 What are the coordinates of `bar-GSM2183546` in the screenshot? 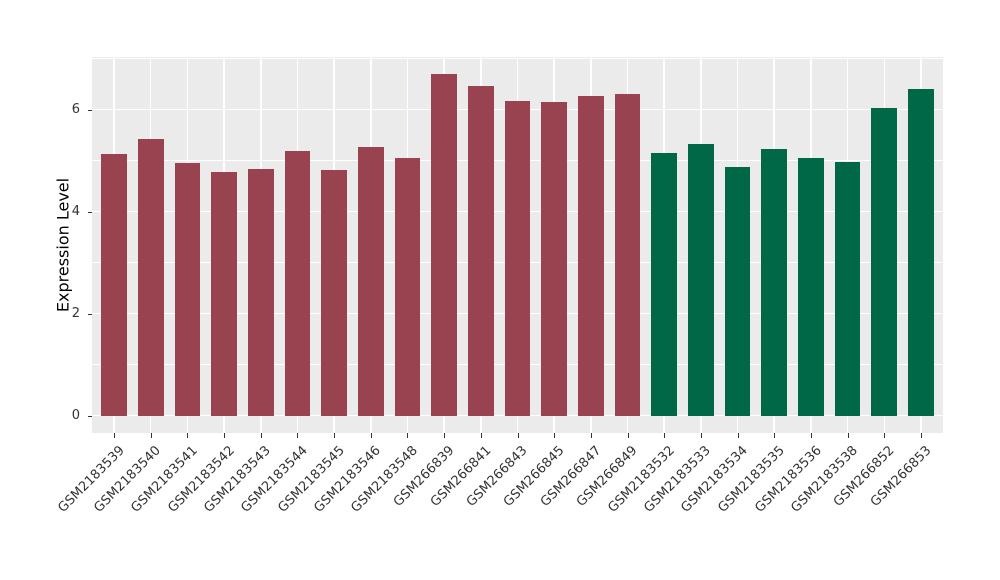 It's located at (370, 281).